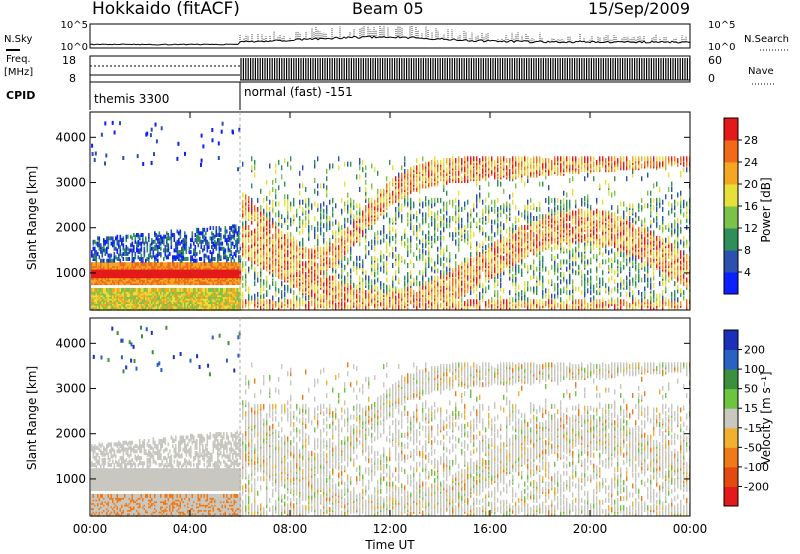  What do you see at coordinates (131, 99) in the screenshot?
I see `cpid-segment-themis: themis 3300` at bounding box center [131, 99].